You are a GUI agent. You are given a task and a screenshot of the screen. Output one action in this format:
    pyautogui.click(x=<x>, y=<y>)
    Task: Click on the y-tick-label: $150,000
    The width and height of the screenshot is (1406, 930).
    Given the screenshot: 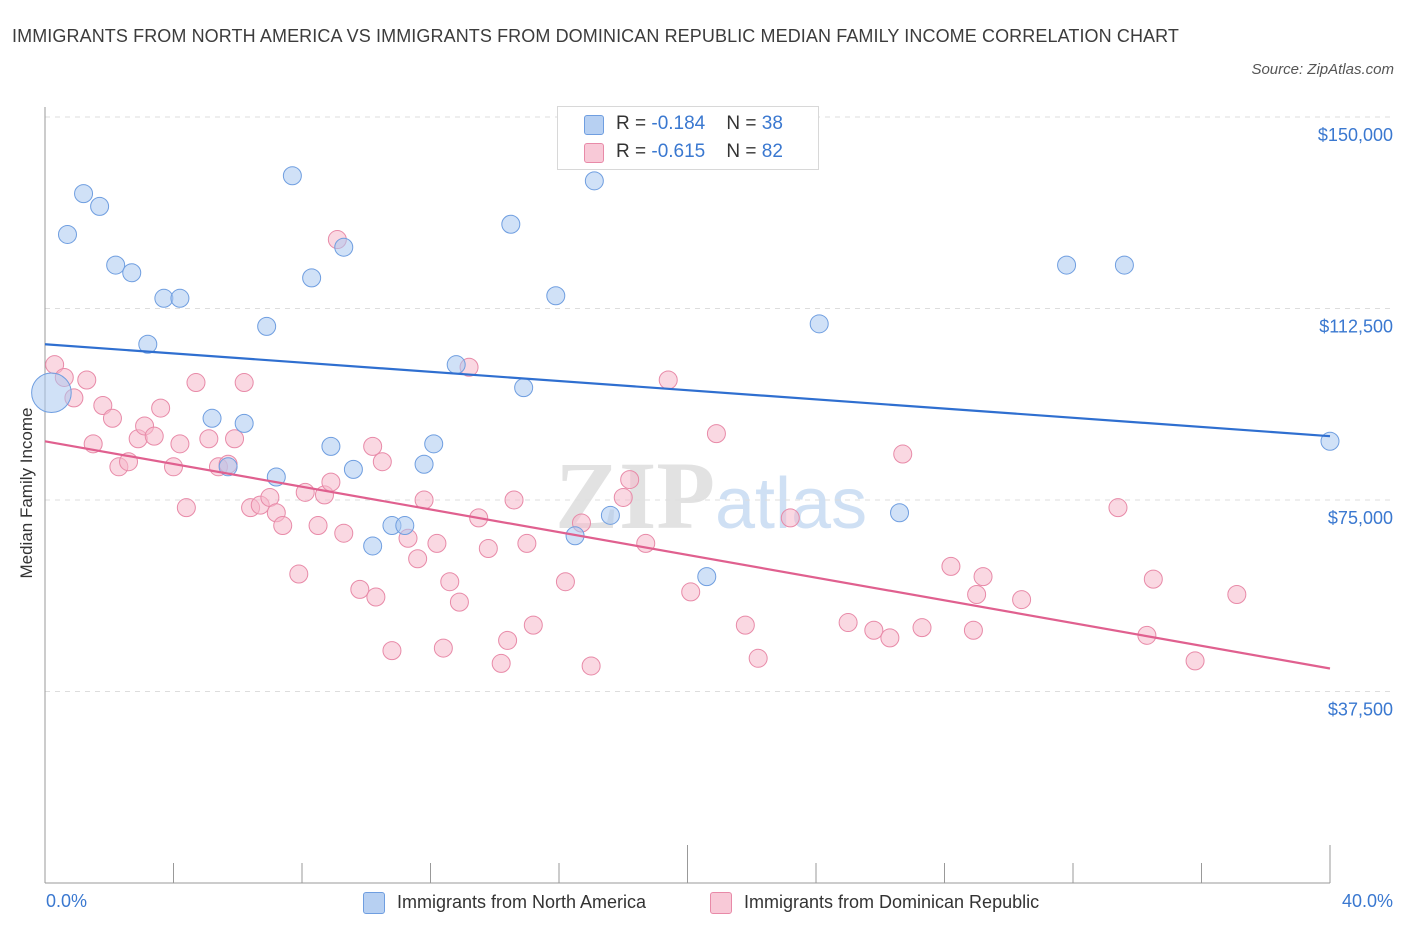 What is the action you would take?
    pyautogui.click(x=1355, y=135)
    